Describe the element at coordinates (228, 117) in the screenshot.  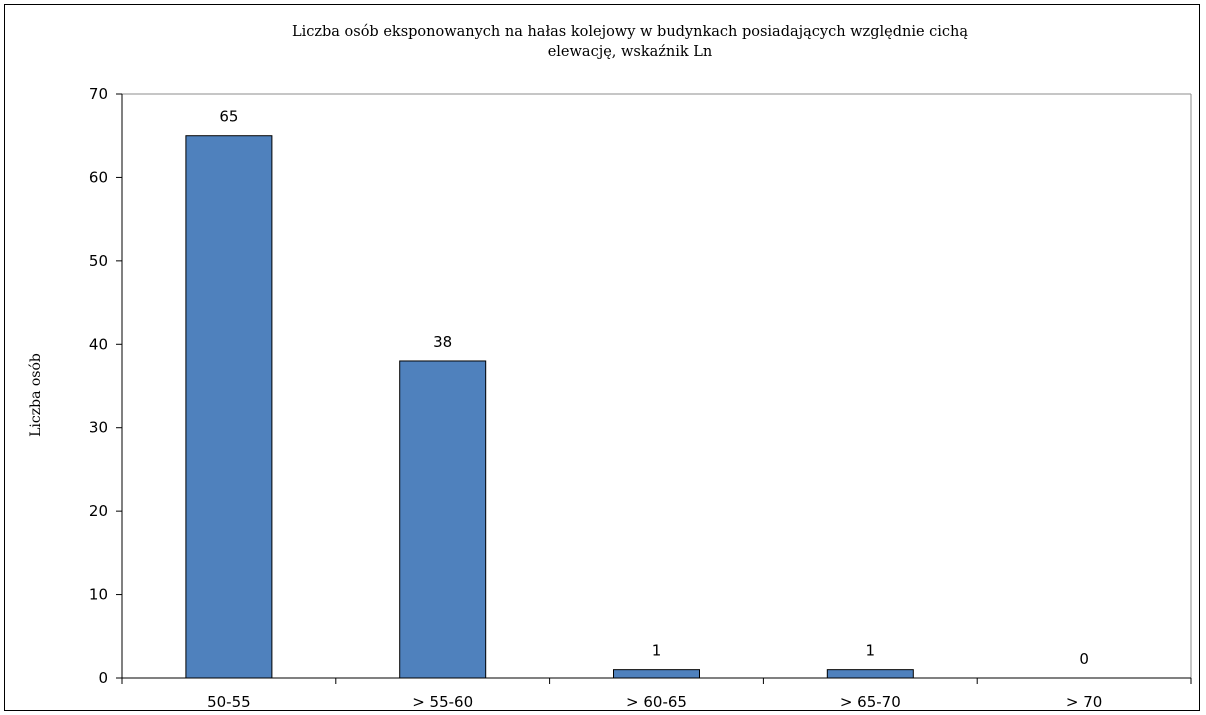
I see `data-label: 65` at that location.